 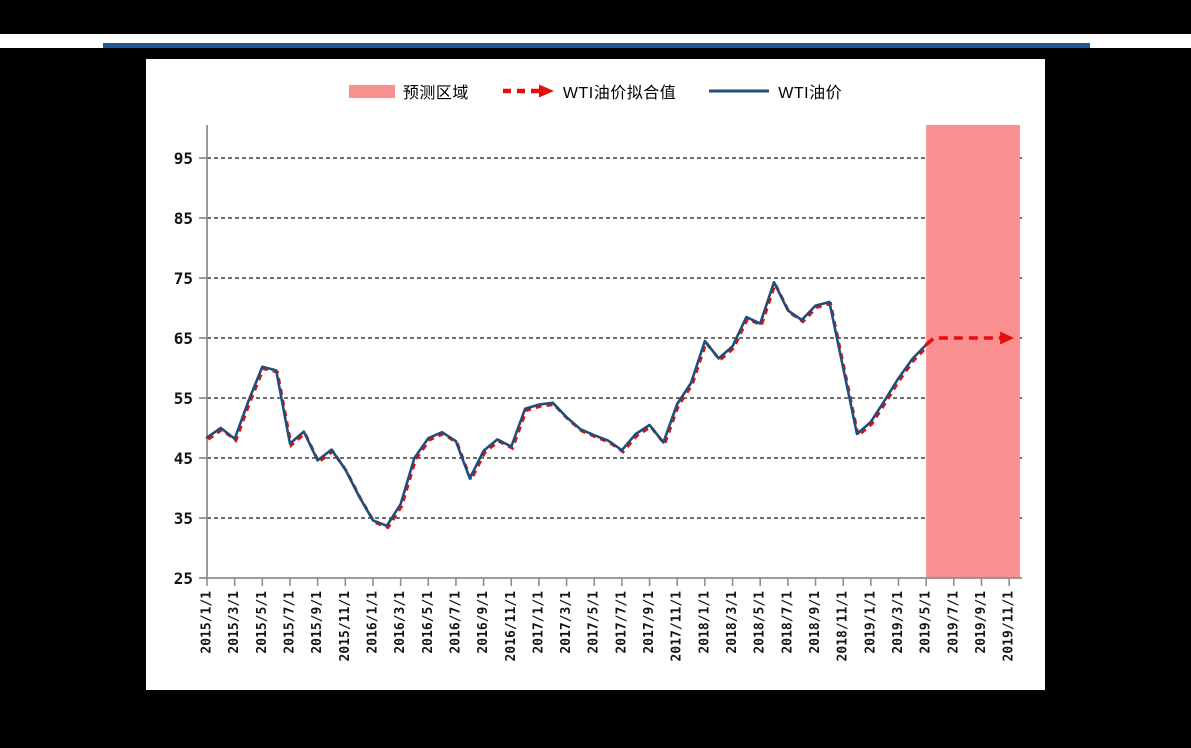 I want to click on legend-item-forecast-area: 预测区域, so click(x=408, y=91).